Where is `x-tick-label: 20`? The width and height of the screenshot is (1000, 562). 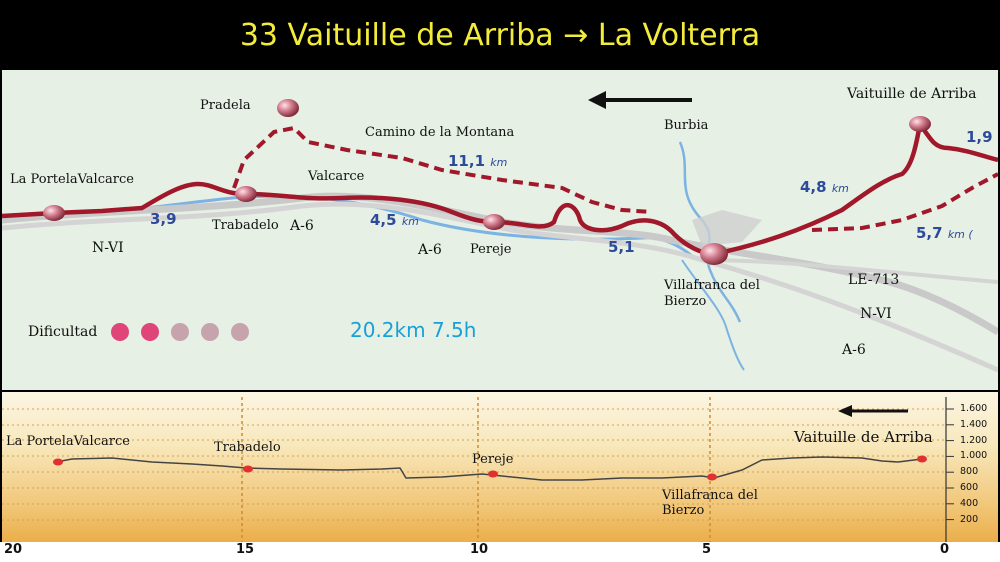
x-tick-label: 20 is located at coordinates (13, 549).